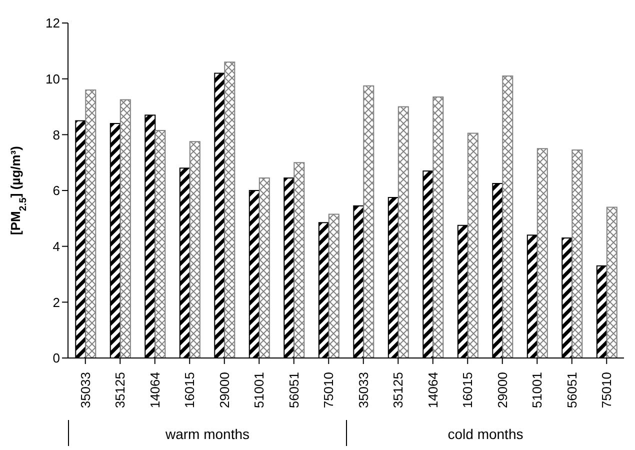 Image resolution: width=635 pixels, height=450 pixels. Describe the element at coordinates (485, 433) in the screenshot. I see `text: cold months` at that location.